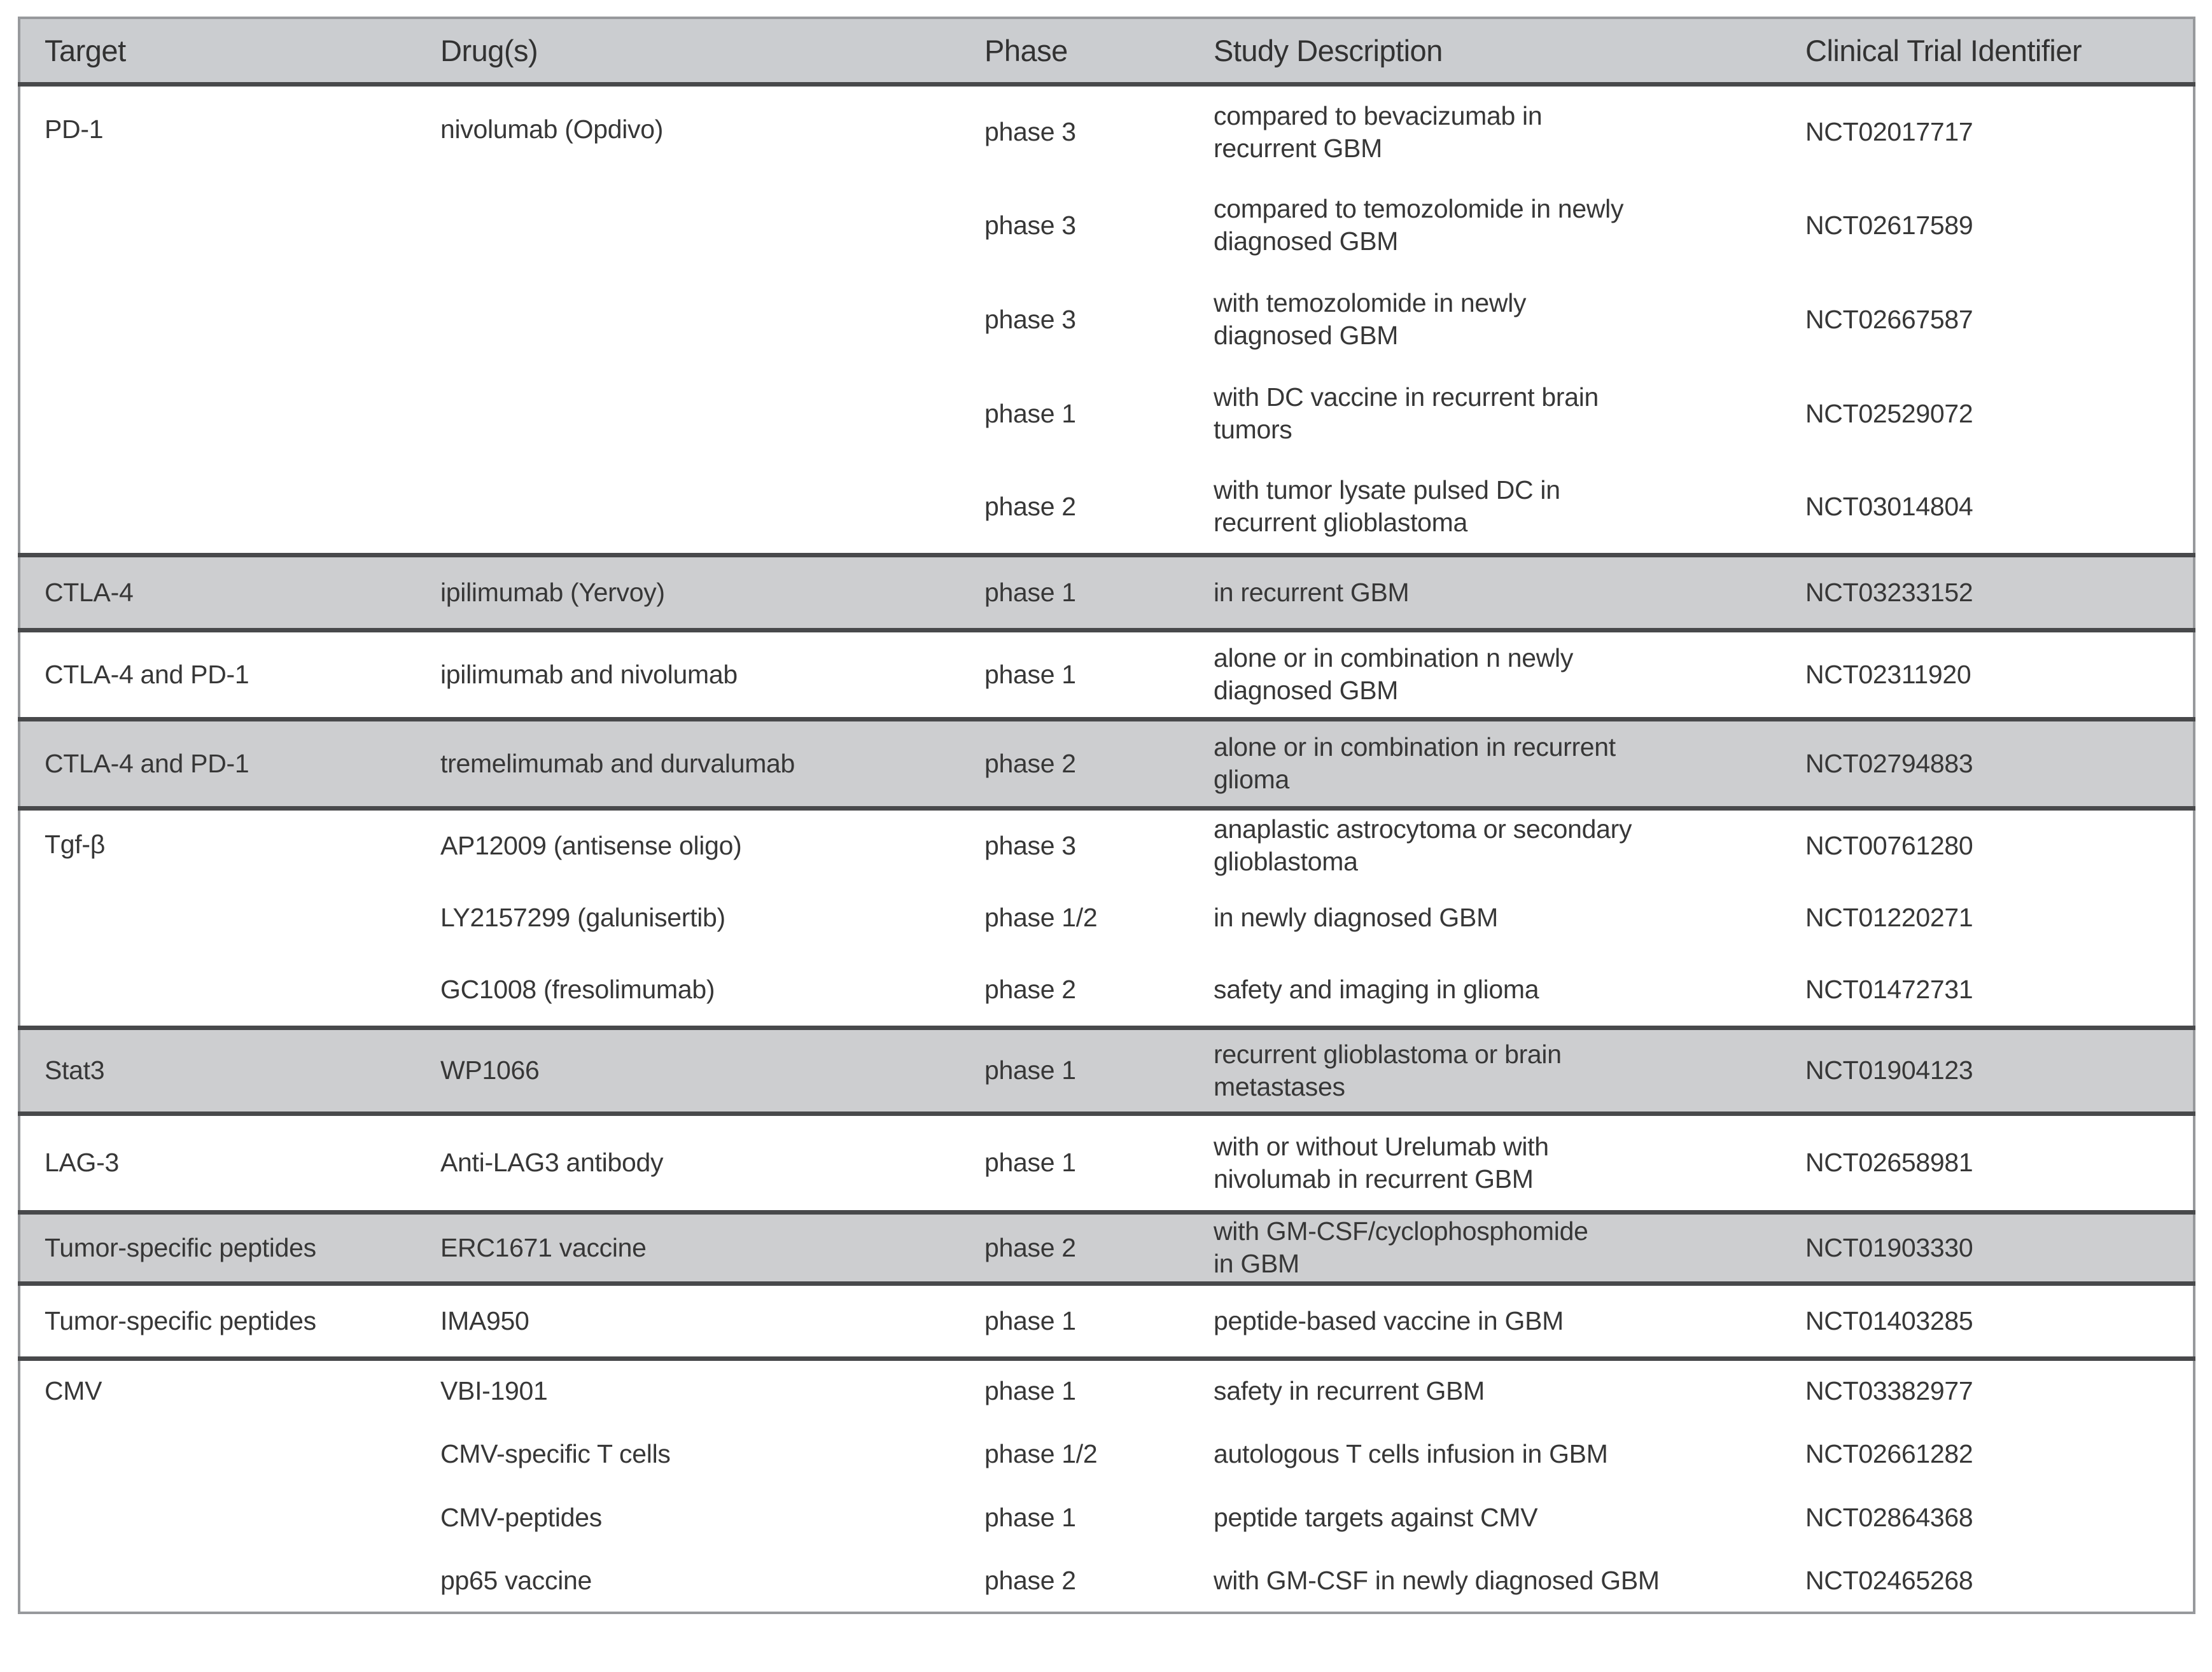 This screenshot has width=2212, height=1672. Describe the element at coordinates (1889, 225) in the screenshot. I see `nct-cell: NCT02617589` at that location.